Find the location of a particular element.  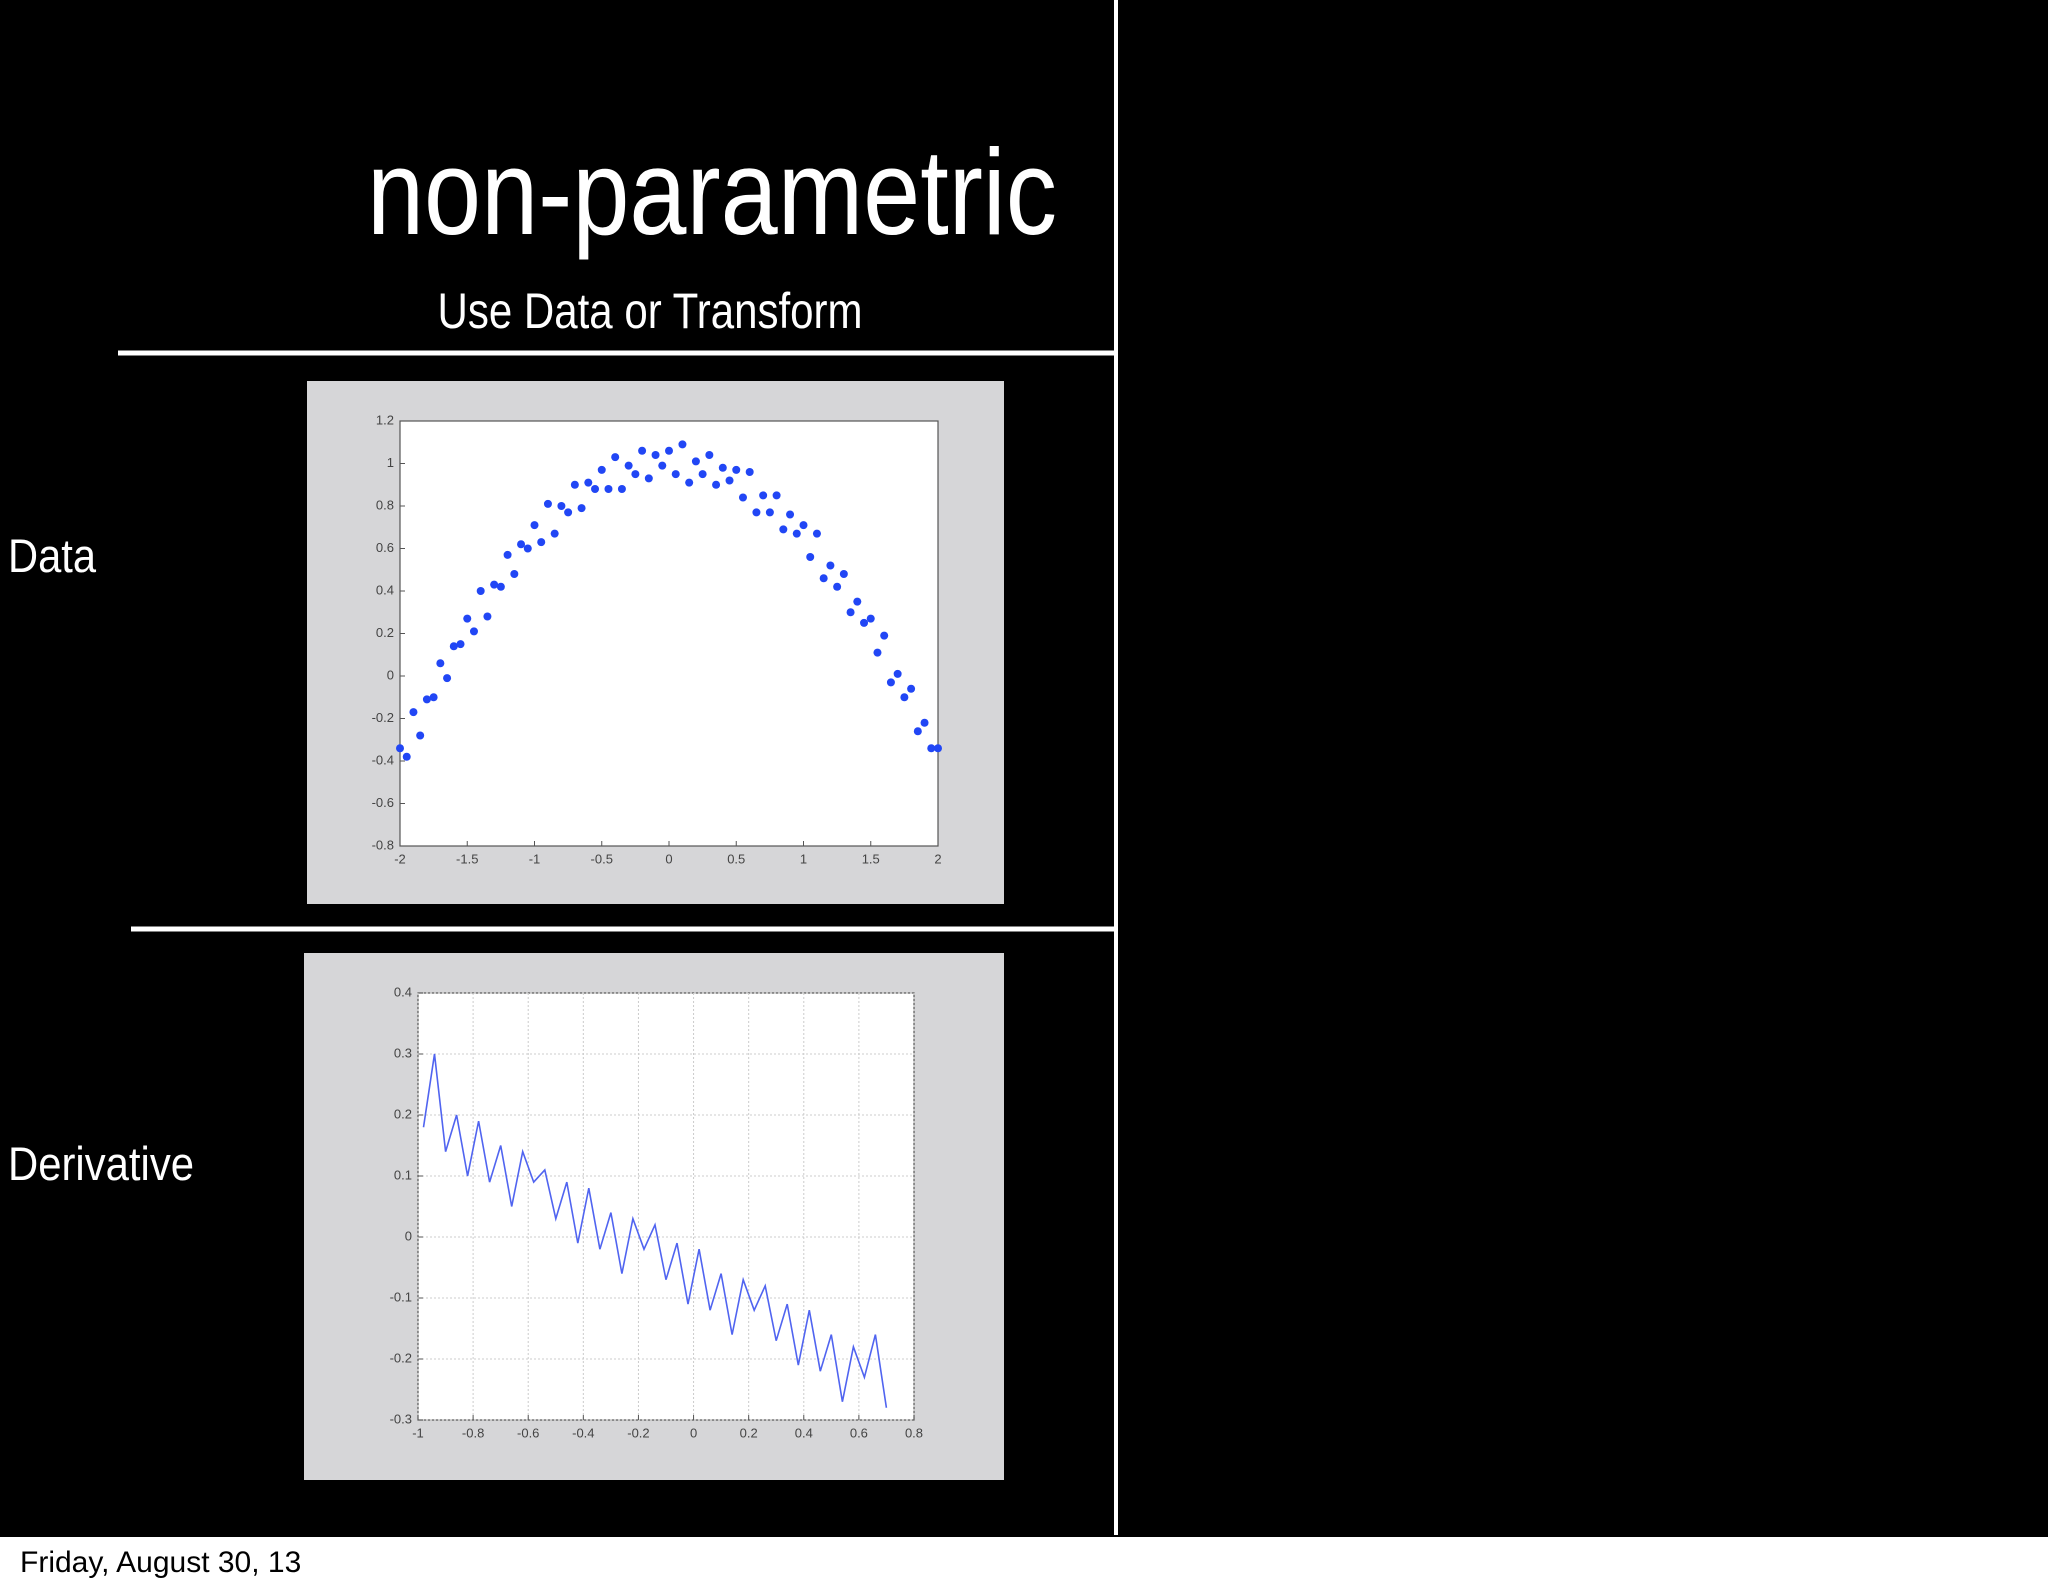

y-tick-label: -0.6 is located at coordinates (383, 802).